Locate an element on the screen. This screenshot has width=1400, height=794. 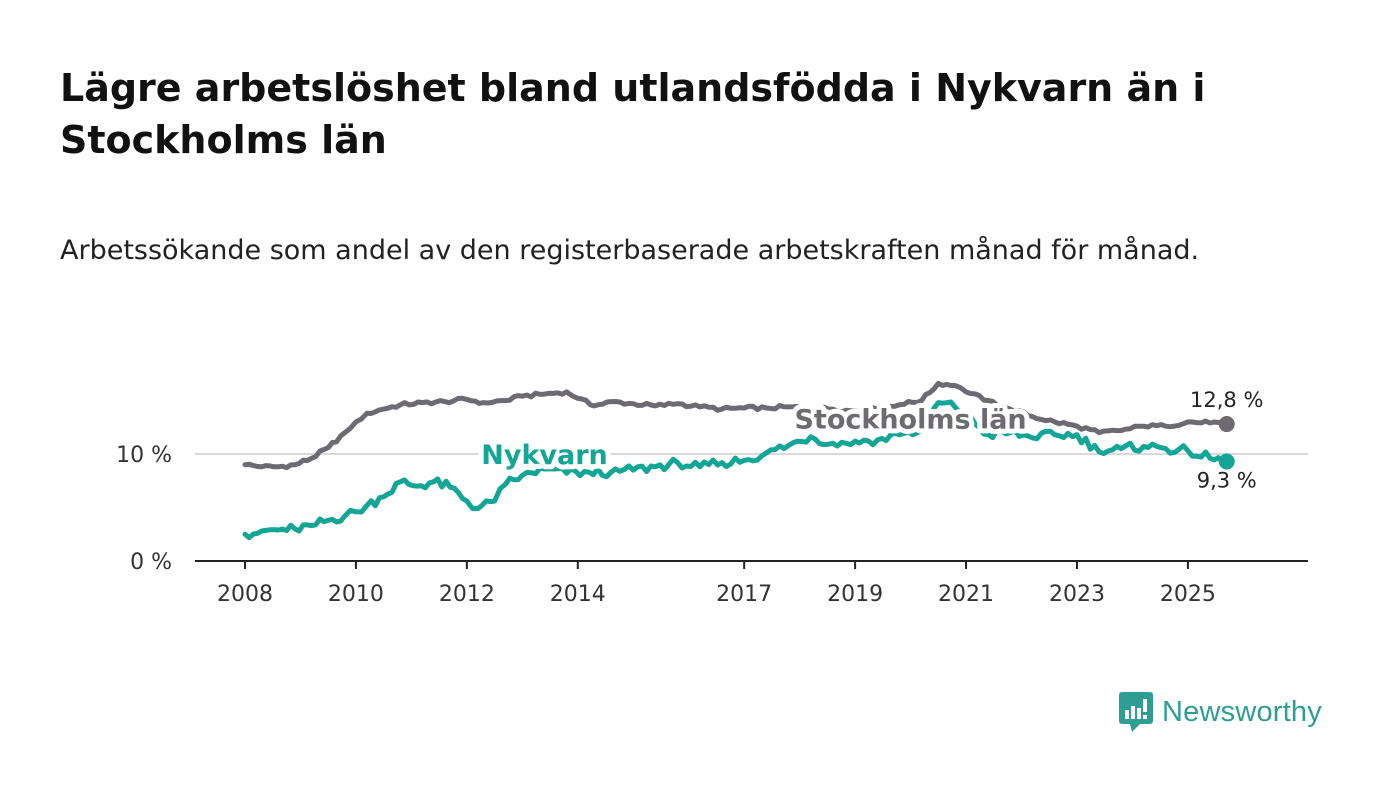
x-tick-label: 2008 is located at coordinates (245, 594).